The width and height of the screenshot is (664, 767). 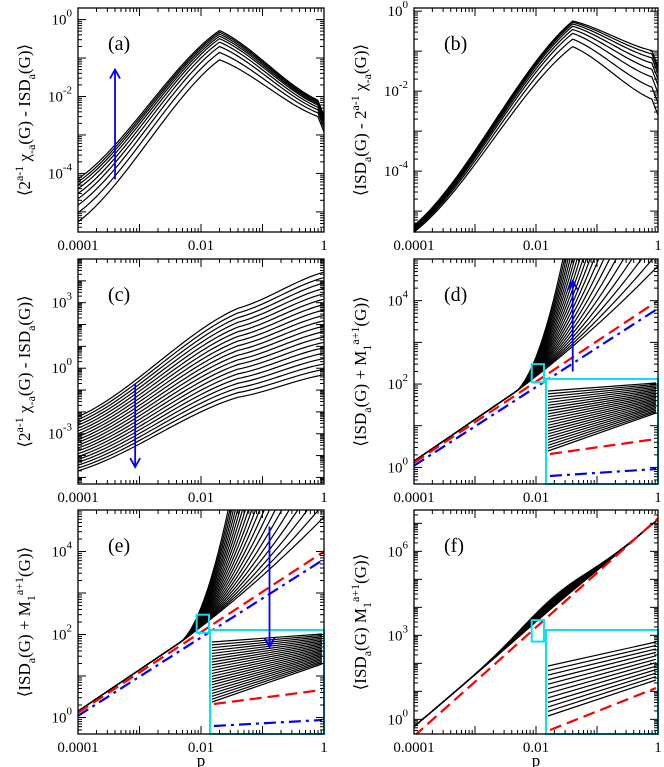 What do you see at coordinates (119, 295) in the screenshot?
I see `panel-label-c: (c)` at bounding box center [119, 295].